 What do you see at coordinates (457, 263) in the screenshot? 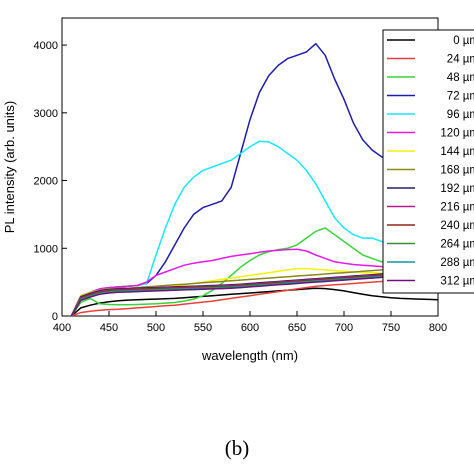
I see `legend-label: 288 µm` at bounding box center [457, 263].